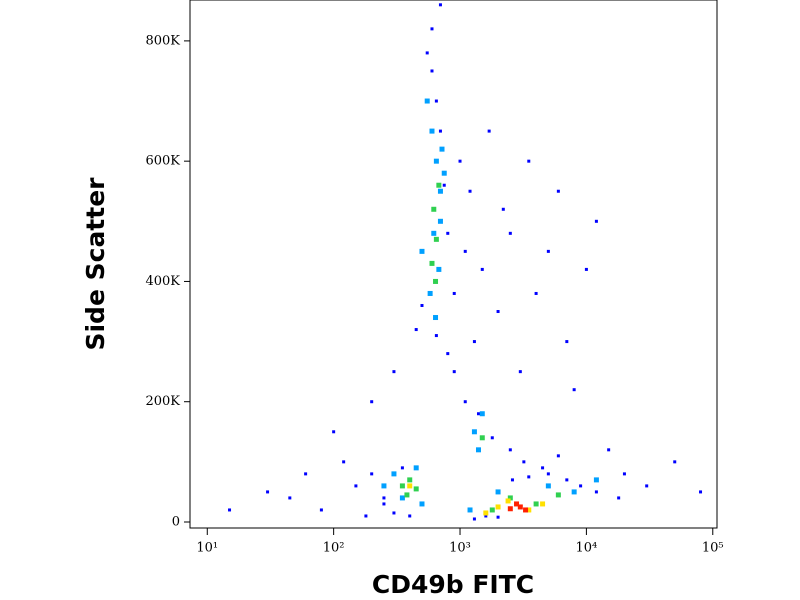 The height and width of the screenshot is (600, 800). Describe the element at coordinates (162, 40) in the screenshot. I see `y-tick-label: 800K` at that location.